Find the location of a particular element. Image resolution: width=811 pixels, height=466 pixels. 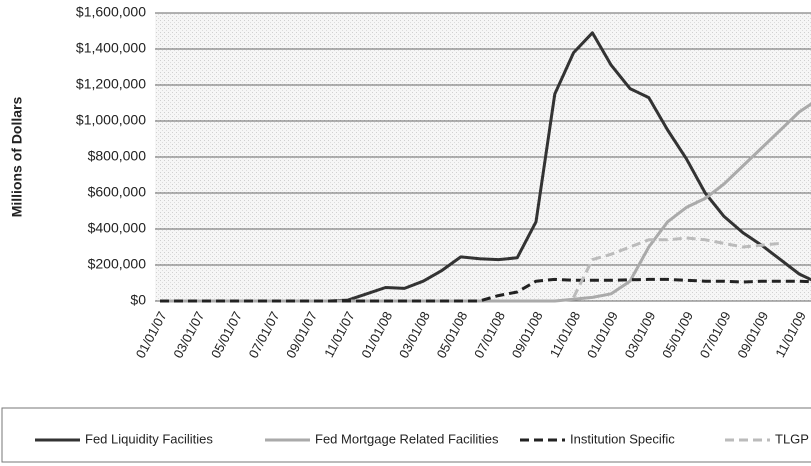

legend-label: Fed Mortgage Related Facilities is located at coordinates (407, 438).